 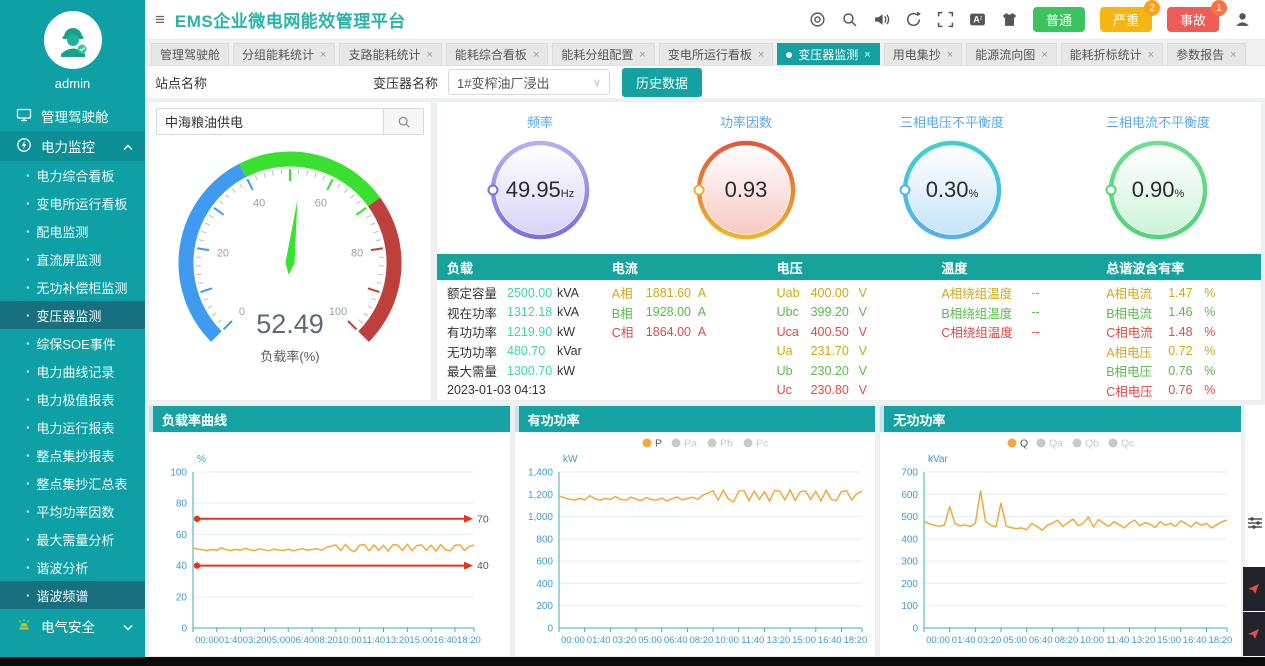 I want to click on support-icon, so click(x=817, y=19).